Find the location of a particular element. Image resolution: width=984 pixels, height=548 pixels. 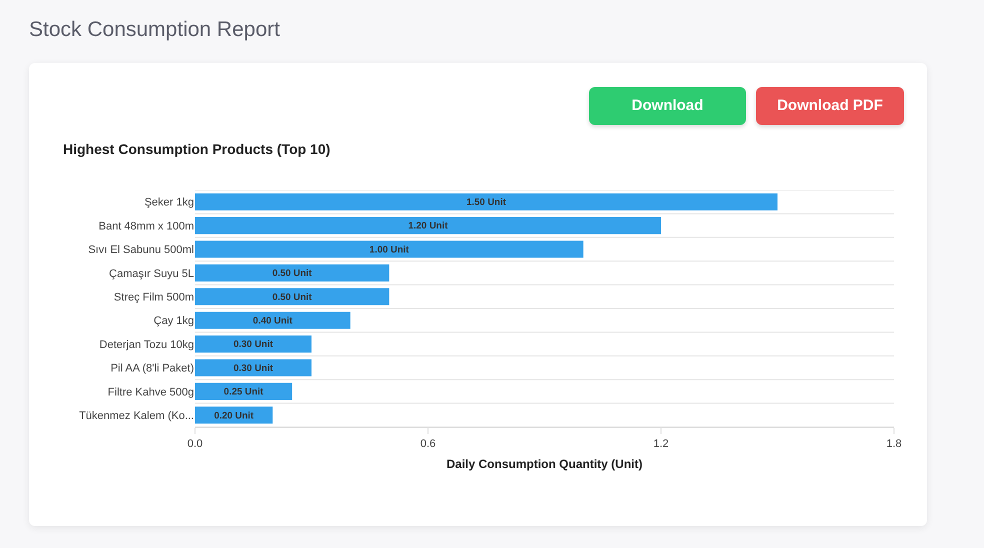

chart-title: Highest Consumption Products (Top 10) is located at coordinates (196, 148).